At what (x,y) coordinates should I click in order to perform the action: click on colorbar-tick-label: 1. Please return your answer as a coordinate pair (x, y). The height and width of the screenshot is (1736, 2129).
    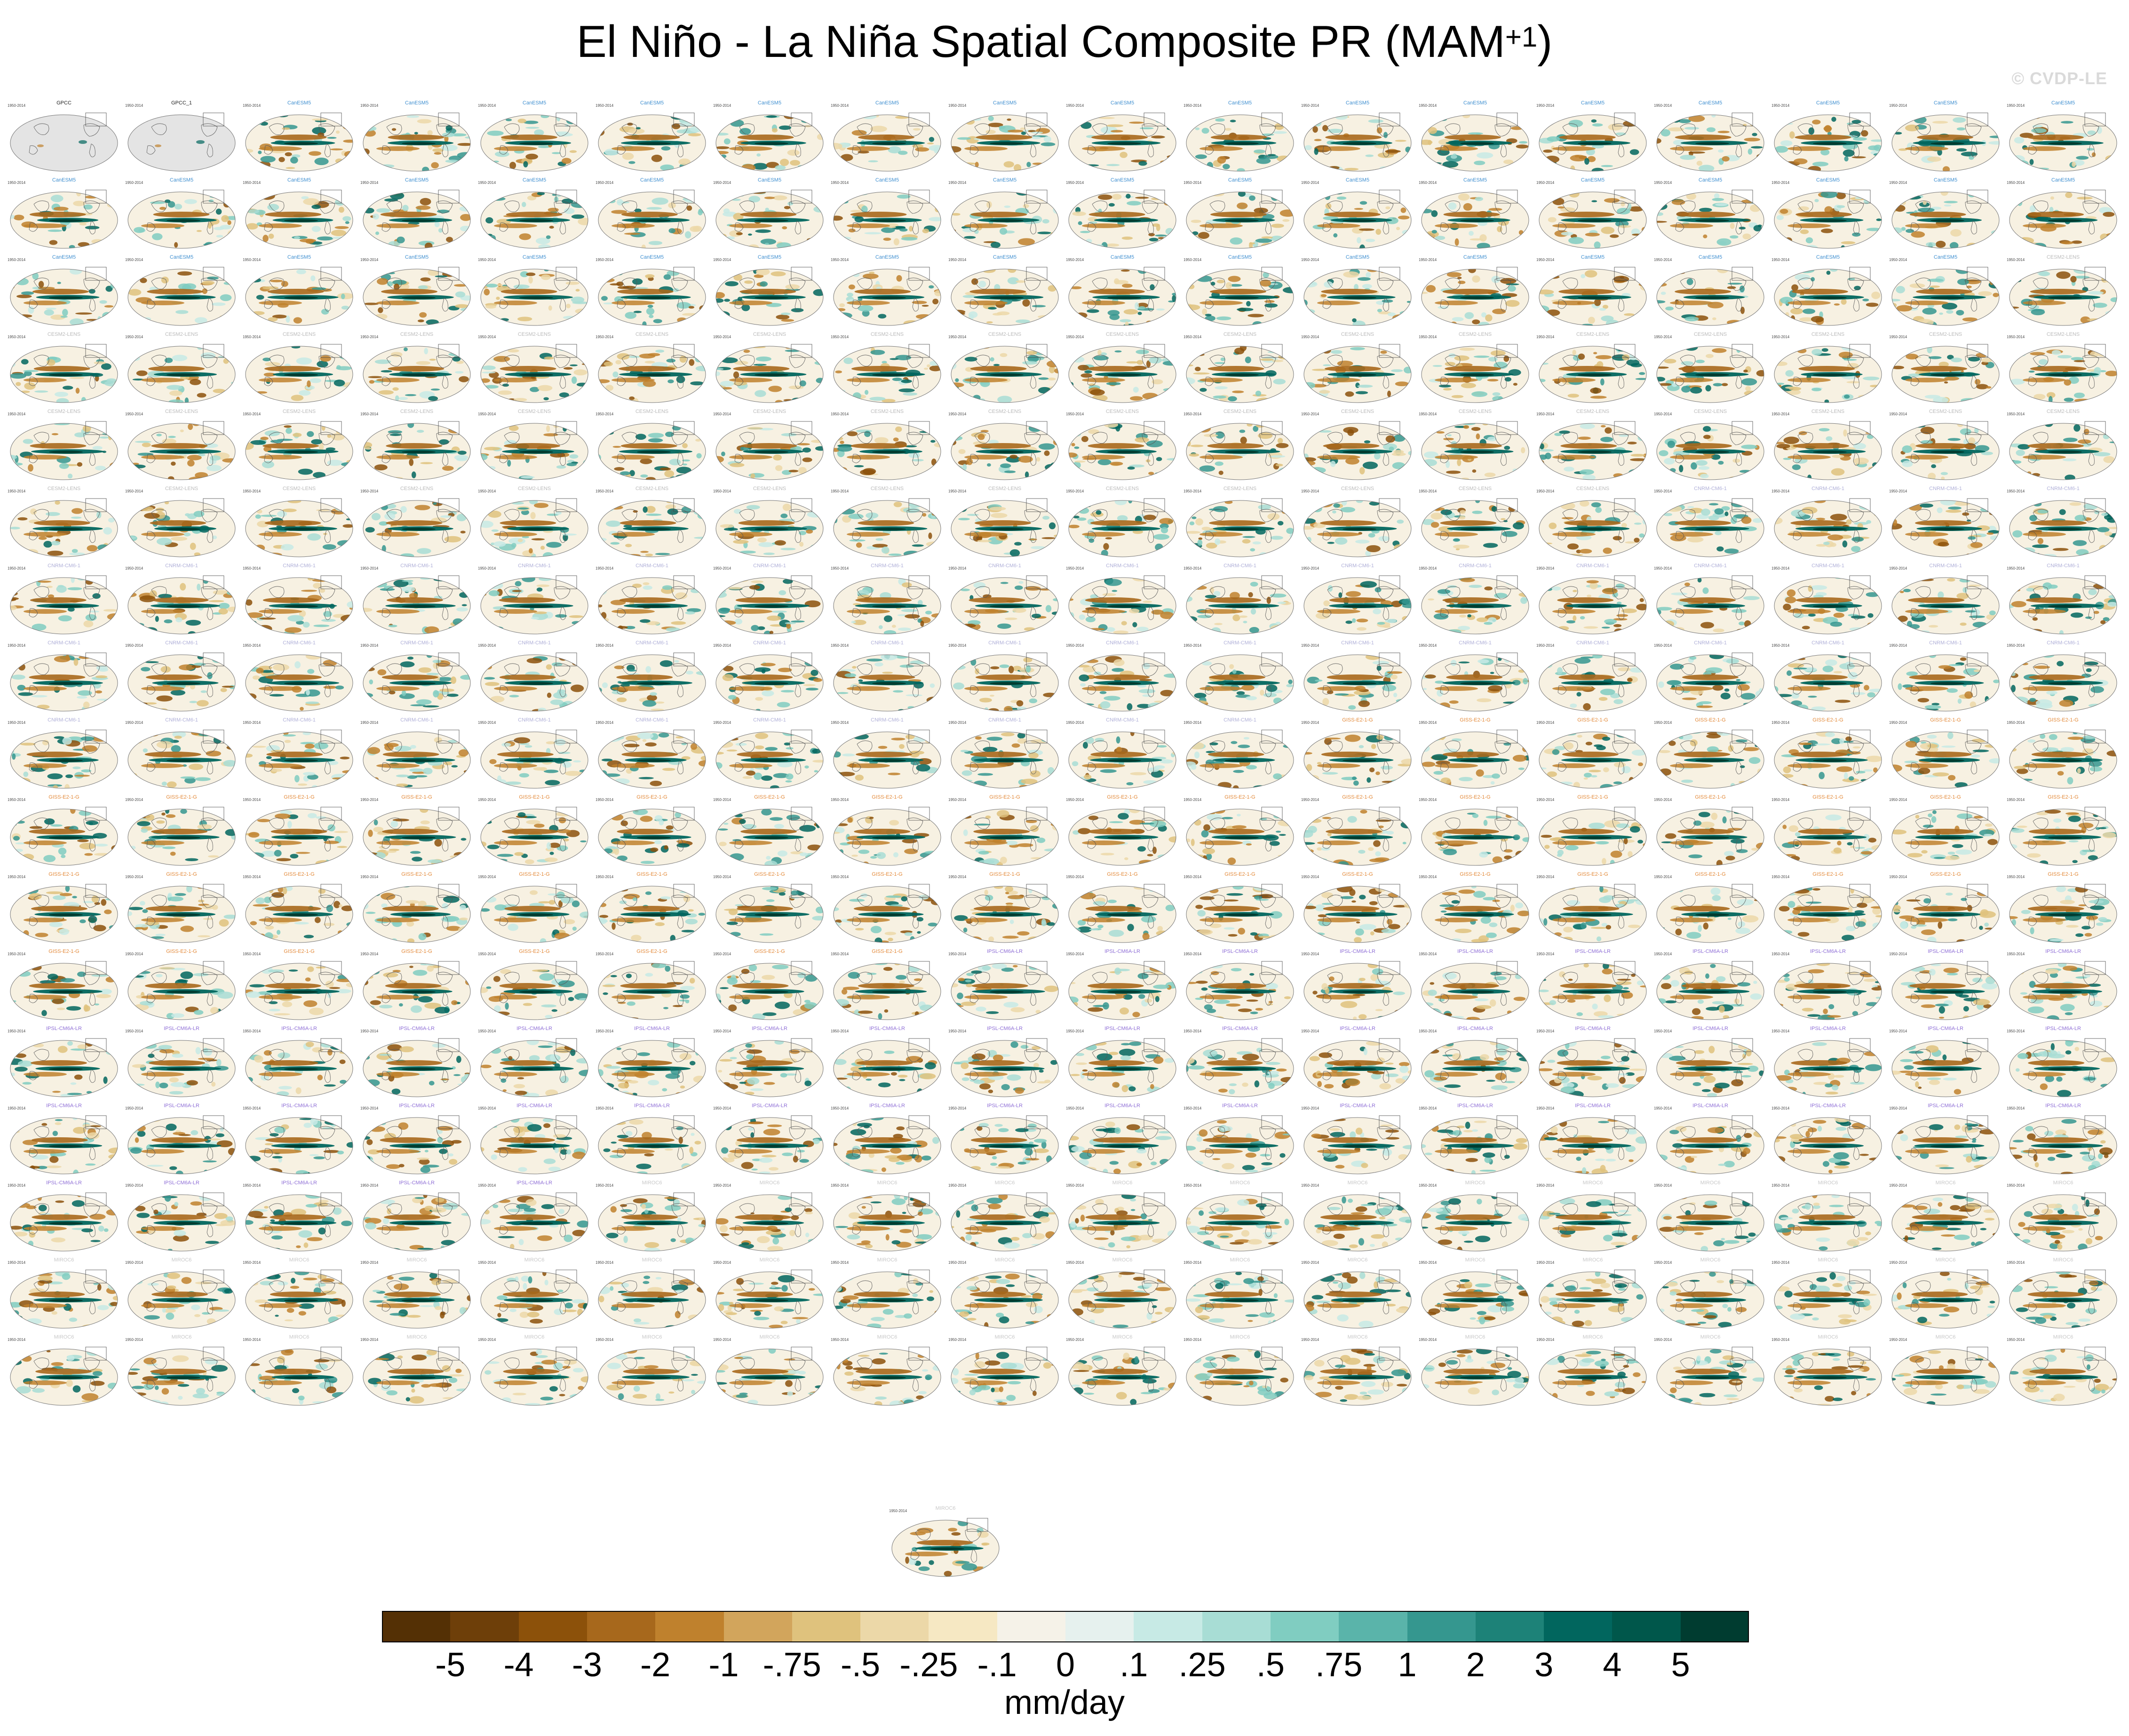
    Looking at the image, I should click on (1407, 1665).